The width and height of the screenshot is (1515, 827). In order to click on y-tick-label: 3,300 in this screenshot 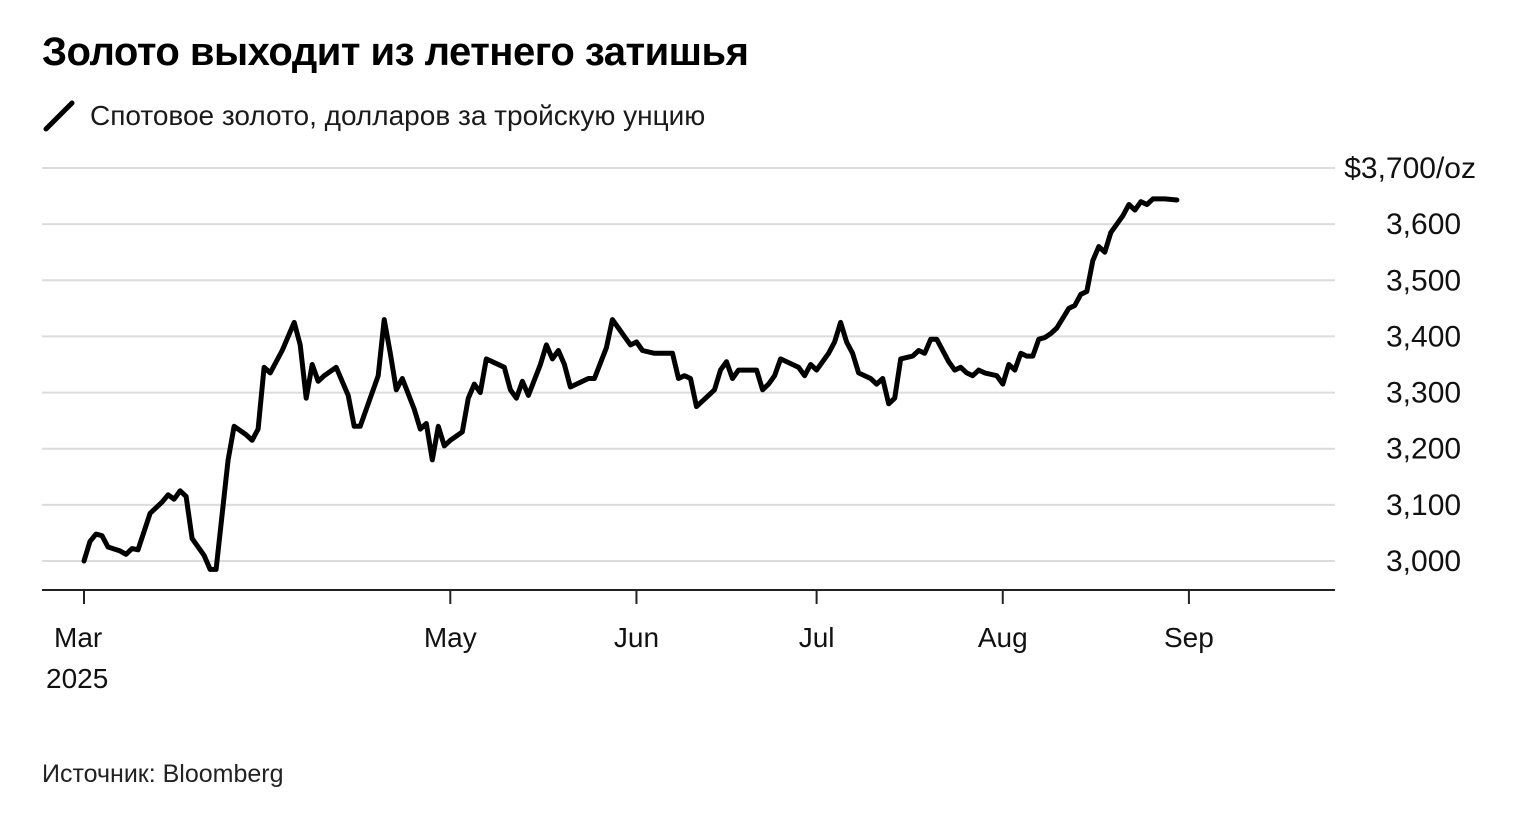, I will do `click(1423, 393)`.